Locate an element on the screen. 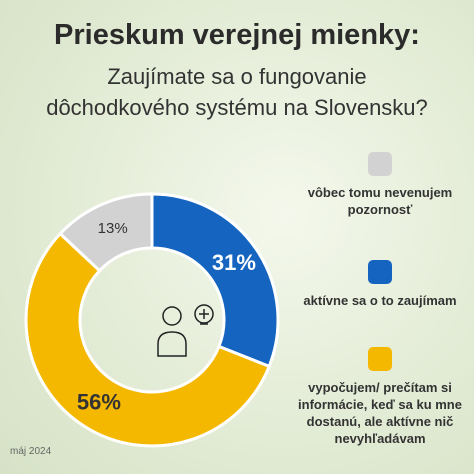 This screenshot has width=474, height=474. data-label: 31% is located at coordinates (234, 262).